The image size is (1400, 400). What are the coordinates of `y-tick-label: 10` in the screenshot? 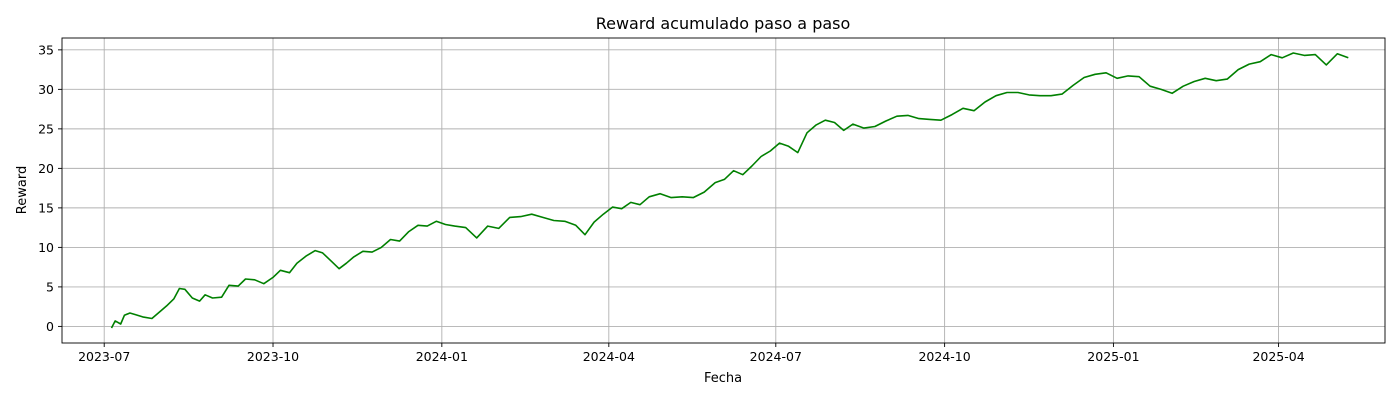 It's located at (46, 247).